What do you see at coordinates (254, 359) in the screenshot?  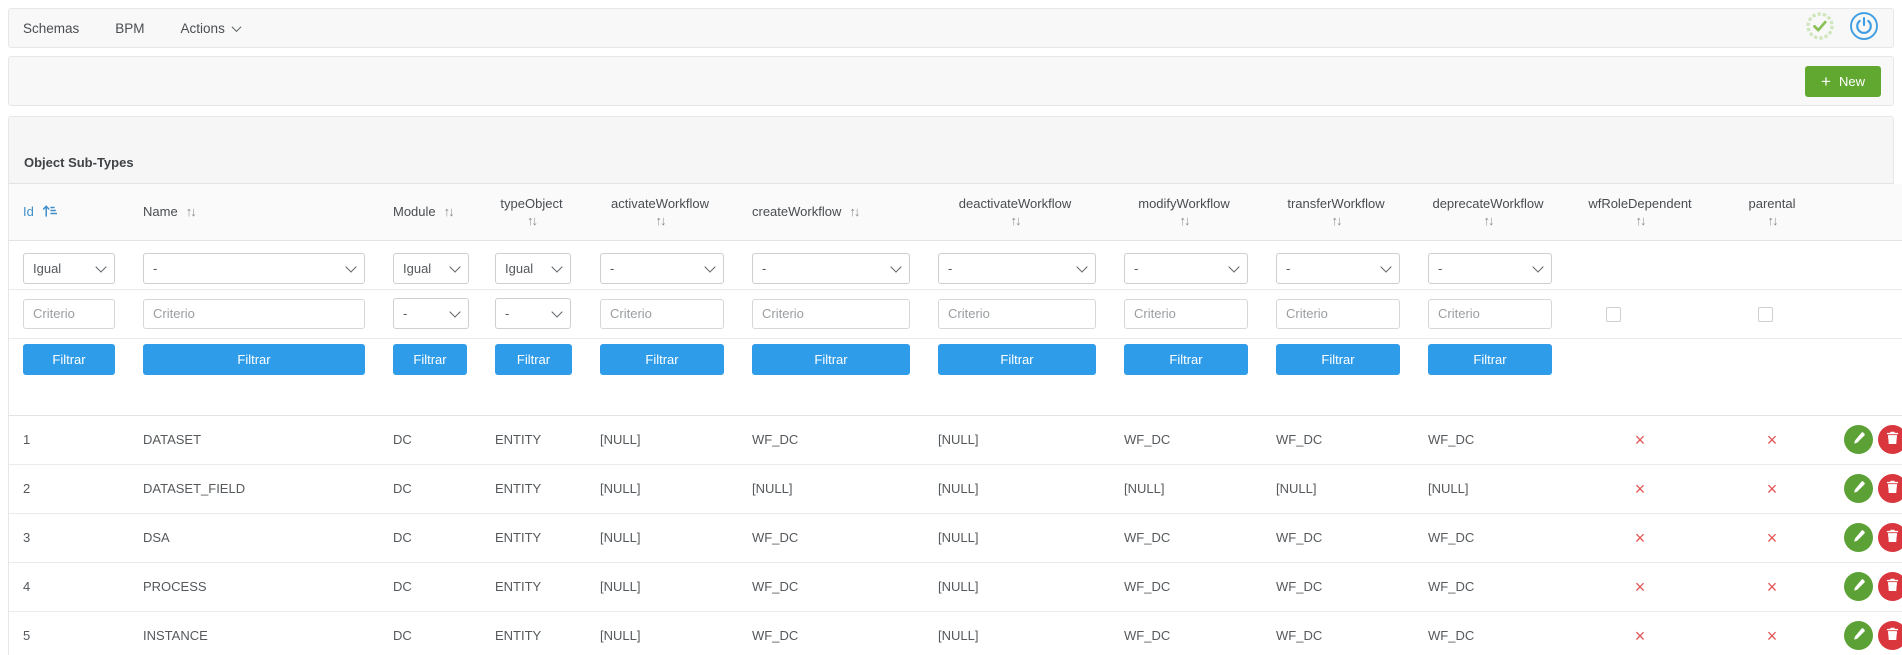 I see `filter-button-name: Filtrar` at bounding box center [254, 359].